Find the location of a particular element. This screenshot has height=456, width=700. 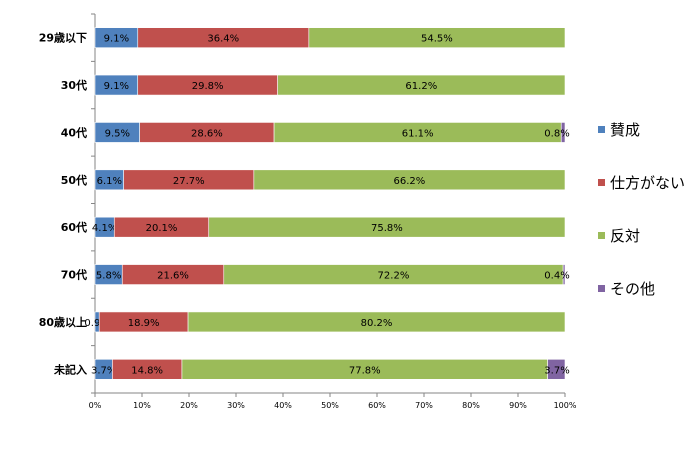

data-label: 72.2% is located at coordinates (394, 276).